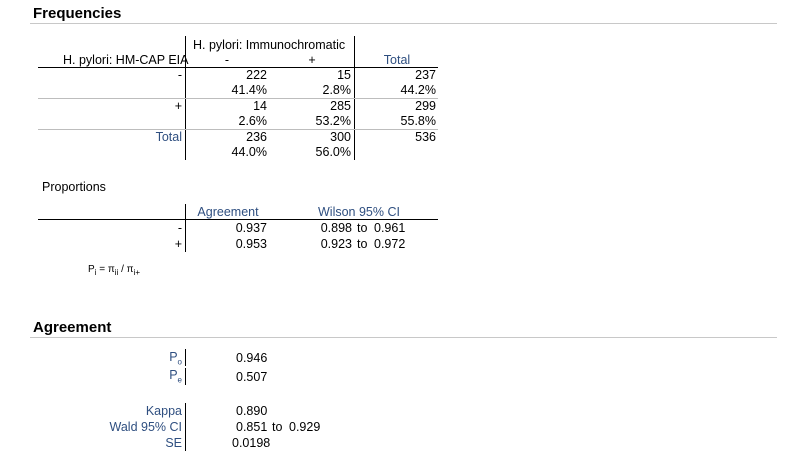 This screenshot has width=800, height=458. What do you see at coordinates (179, 362) in the screenshot?
I see `po-subscript: o` at bounding box center [179, 362].